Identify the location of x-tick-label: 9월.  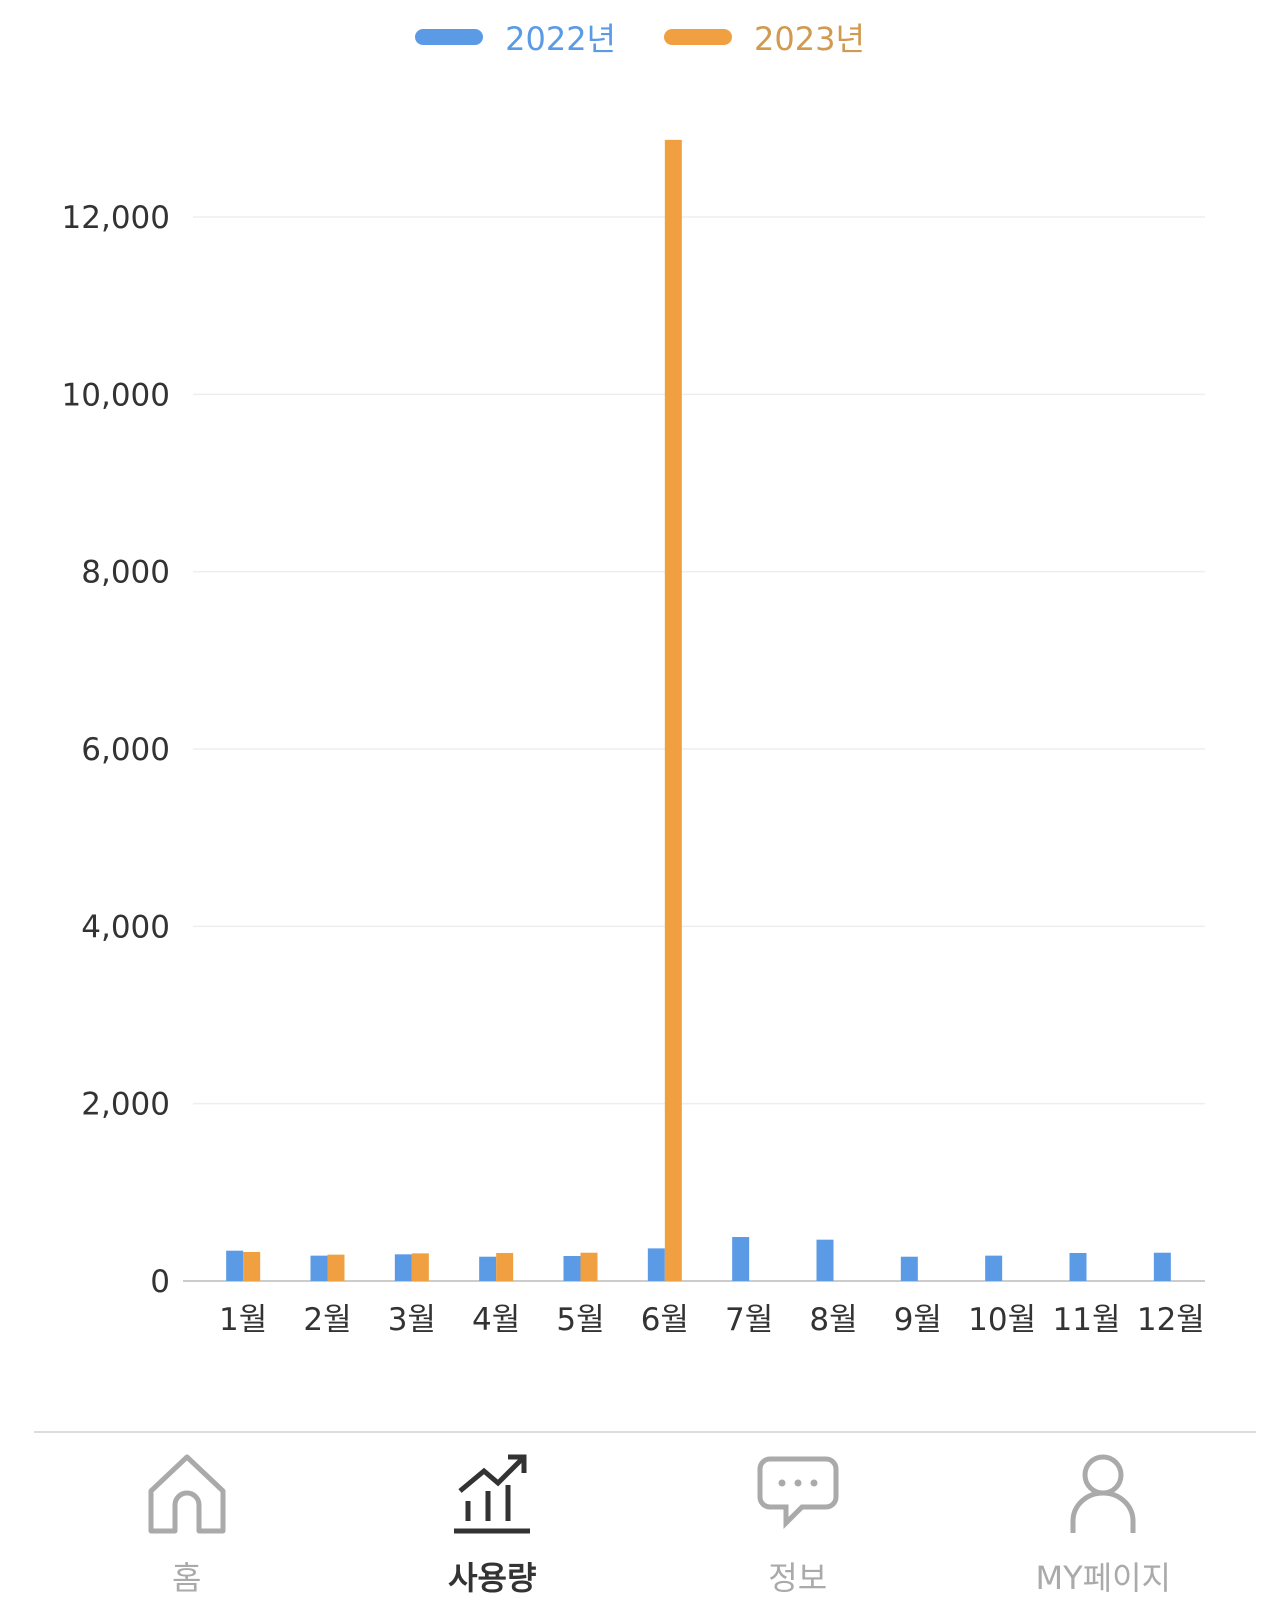
(918, 1320).